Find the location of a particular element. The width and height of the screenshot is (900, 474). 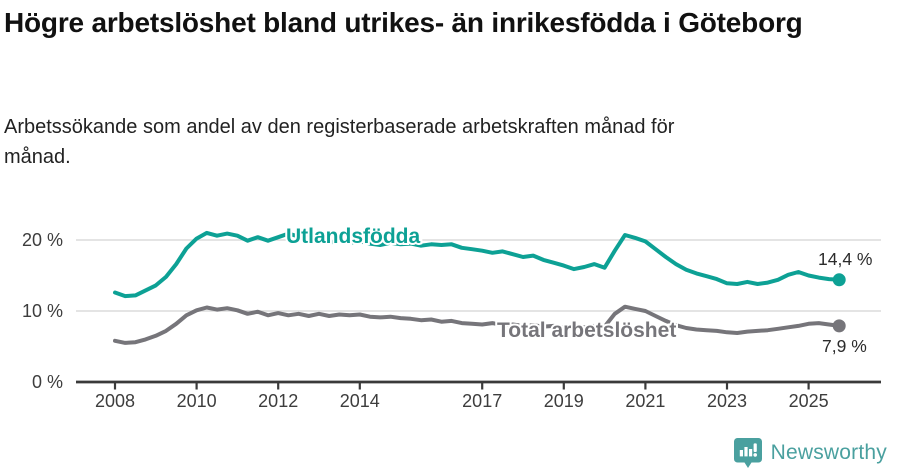

series-end-value-total-arbetsloshet: 7,9 % is located at coordinates (844, 346).